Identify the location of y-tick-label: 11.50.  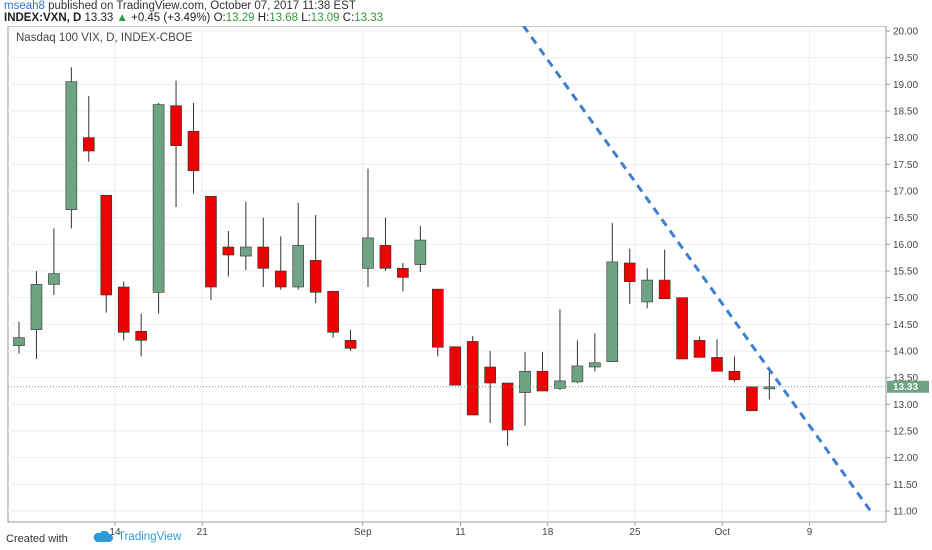
(905, 485).